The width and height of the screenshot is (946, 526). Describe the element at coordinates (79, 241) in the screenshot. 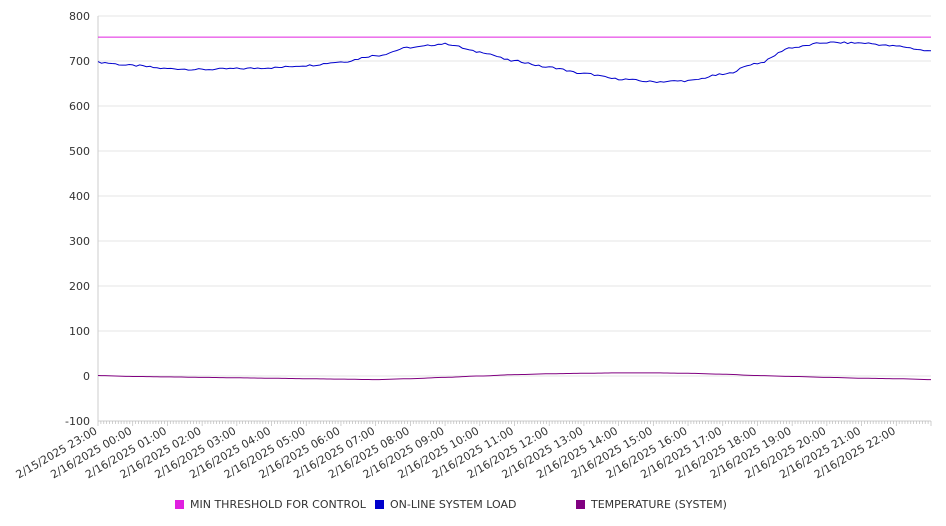

I see `y-tick-label: 300` at that location.